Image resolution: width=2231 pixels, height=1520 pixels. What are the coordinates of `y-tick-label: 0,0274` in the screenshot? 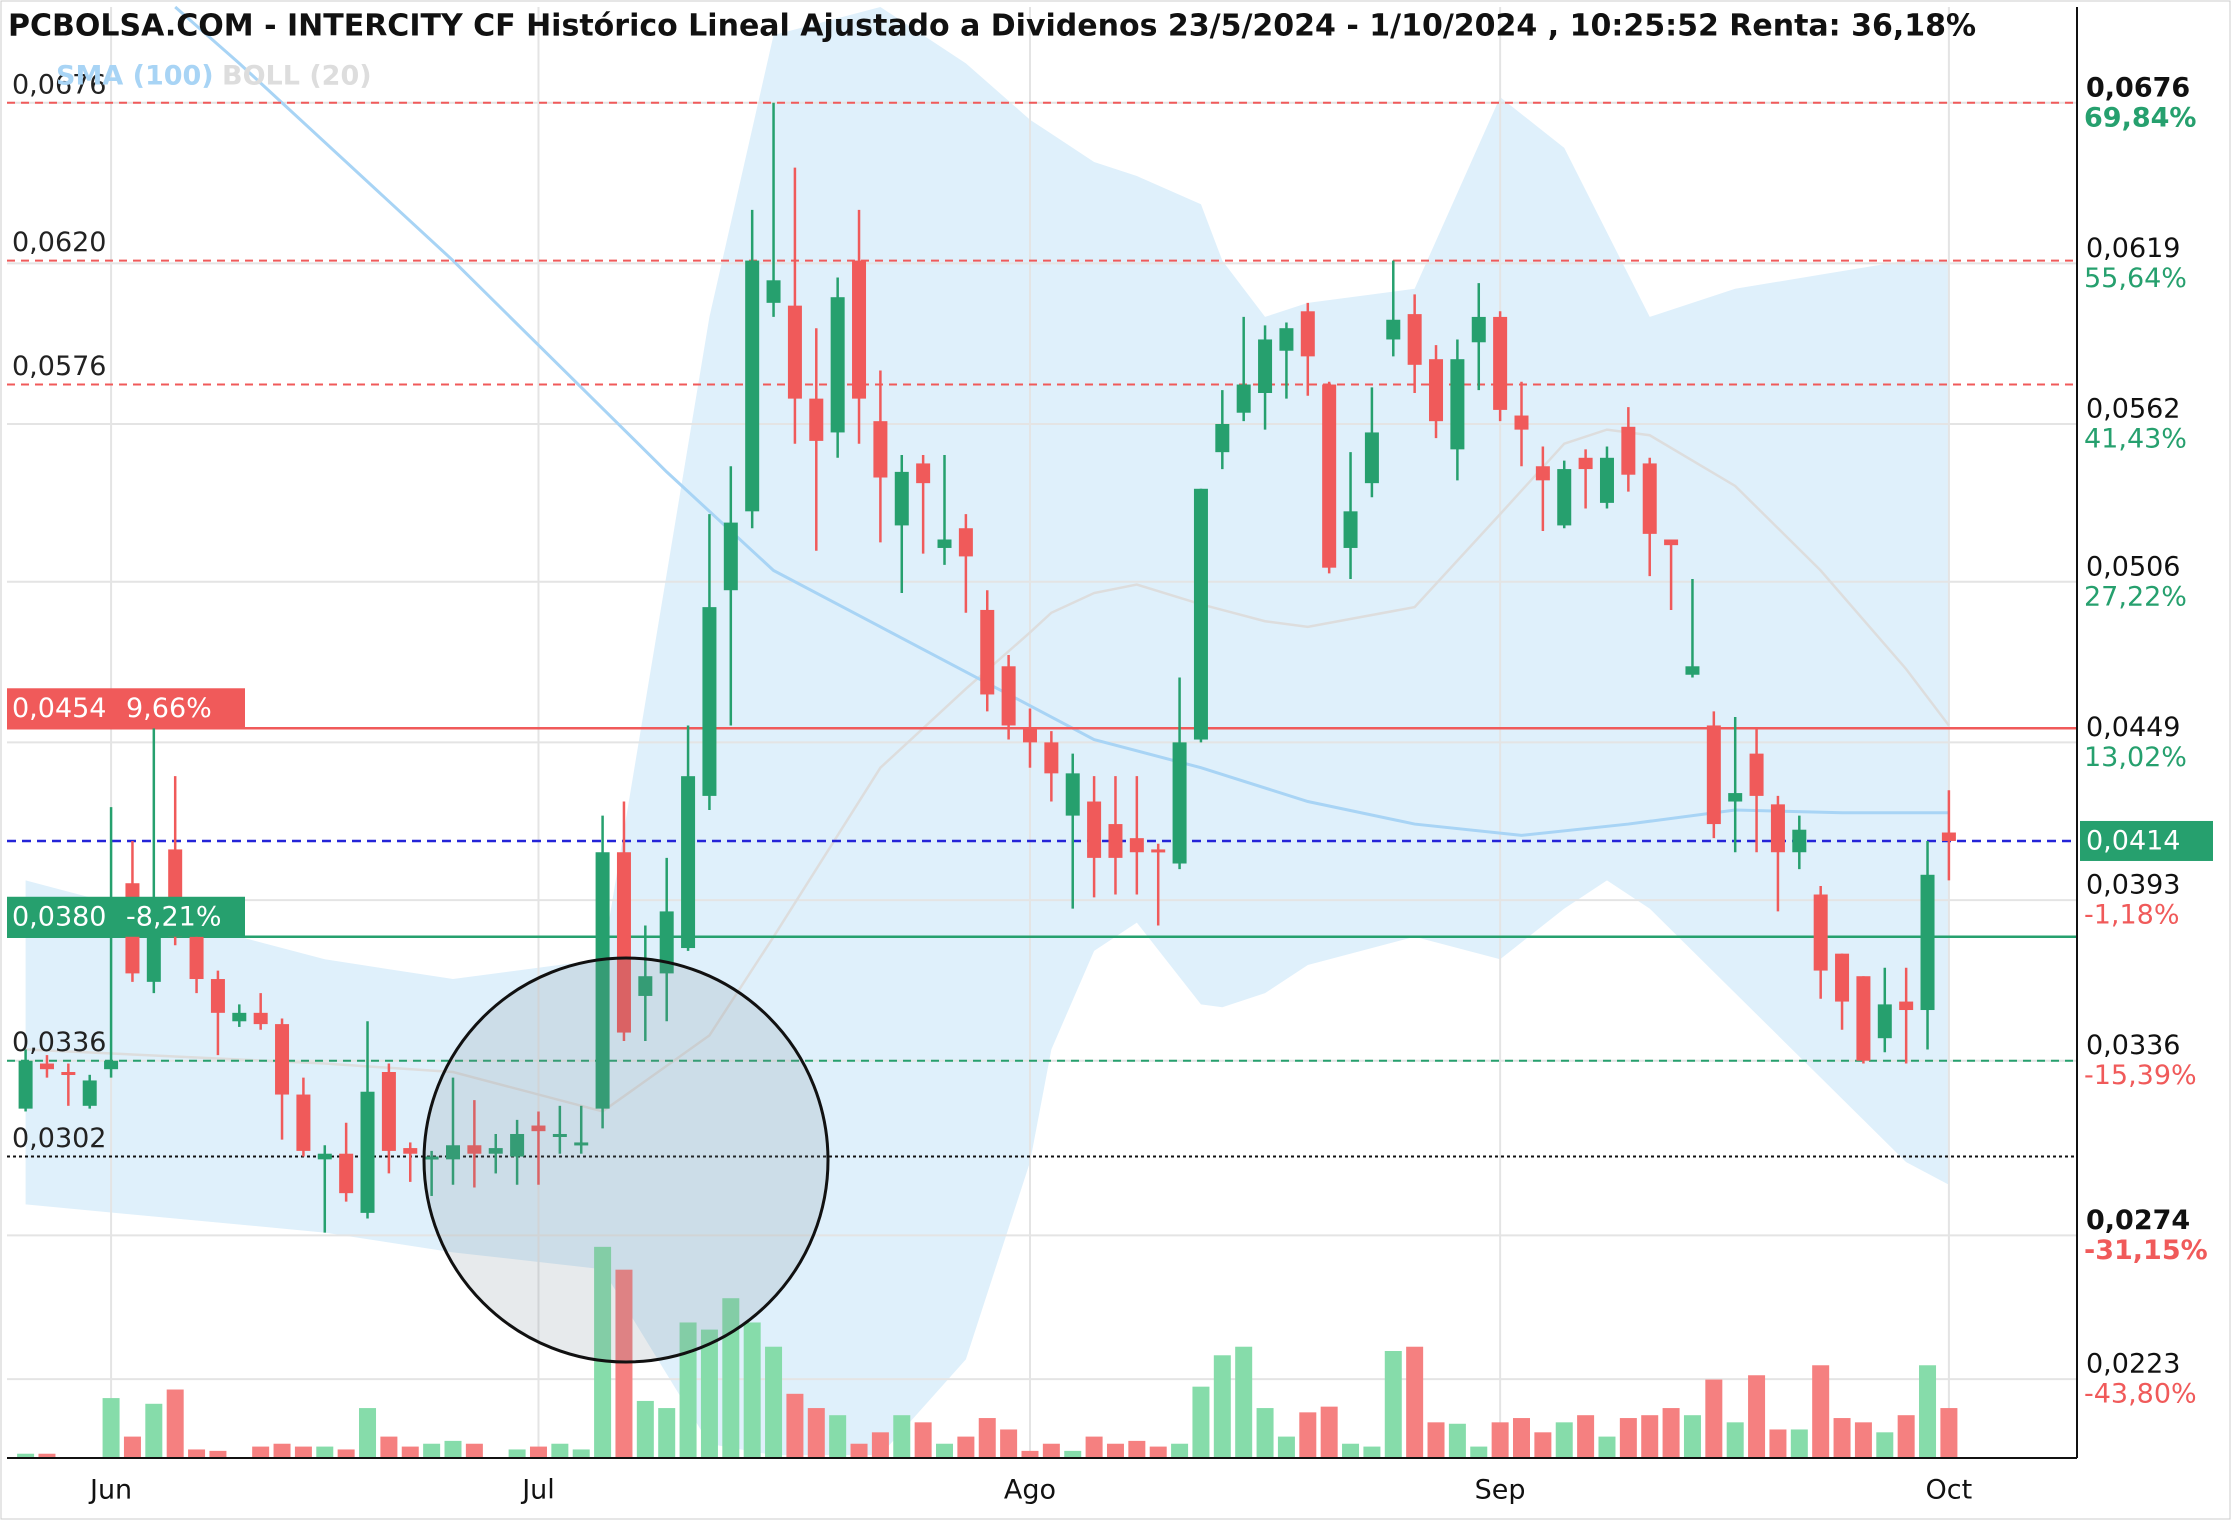 It's located at (2138, 1220).